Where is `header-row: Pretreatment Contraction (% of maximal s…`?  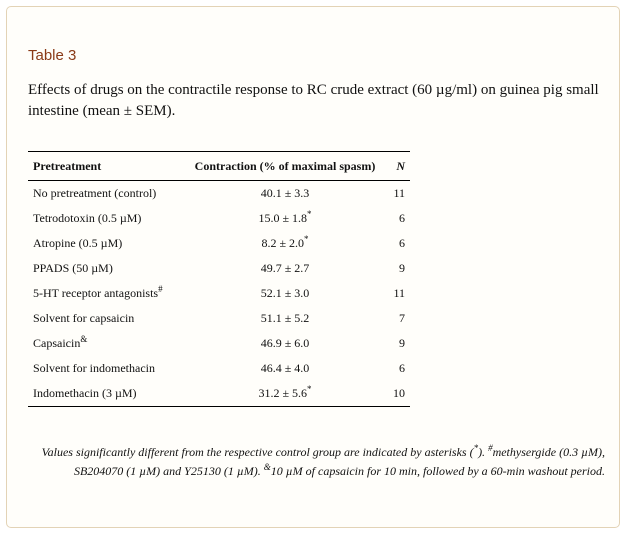
header-row: Pretreatment Contraction (% of maximal s… is located at coordinates (219, 166).